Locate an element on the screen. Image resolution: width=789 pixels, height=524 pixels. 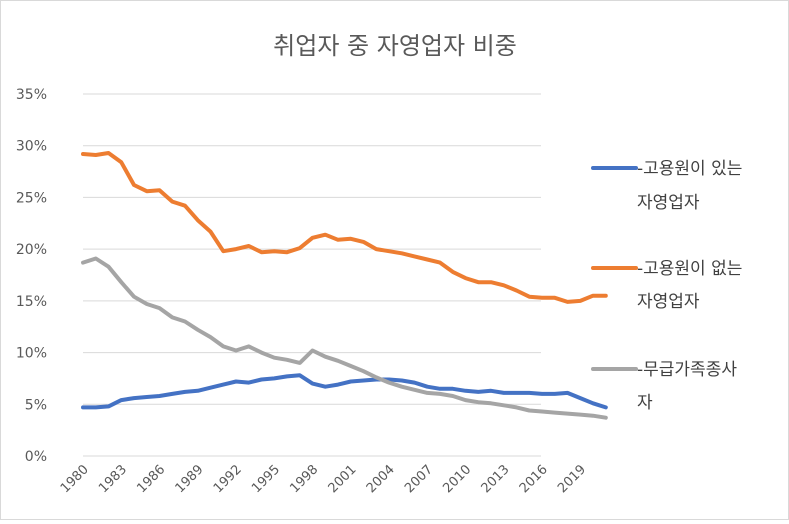
x-tick-label: 2001 is located at coordinates (343, 479).